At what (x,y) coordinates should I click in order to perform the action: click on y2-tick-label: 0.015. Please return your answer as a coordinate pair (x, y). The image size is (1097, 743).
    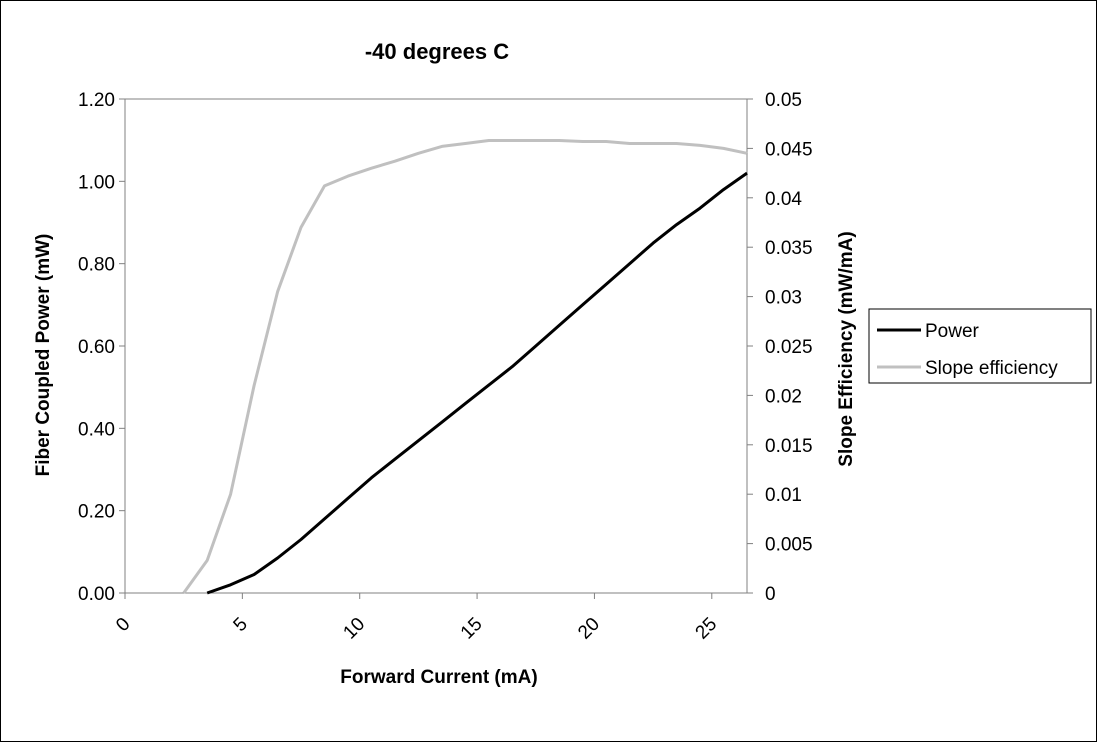
    Looking at the image, I should click on (789, 446).